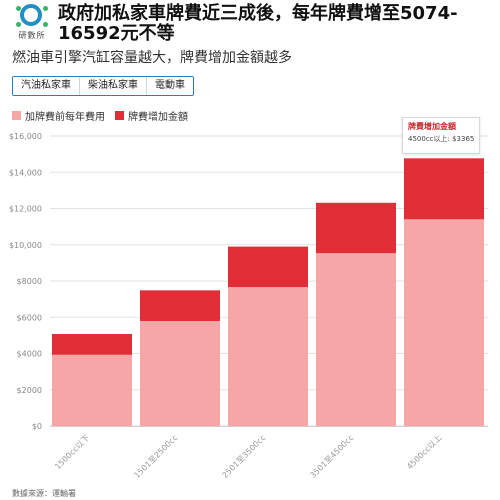 The height and width of the screenshot is (500, 500). Describe the element at coordinates (65, 117) in the screenshot. I see `legend-label-base: 加牌費前每年費用` at that location.